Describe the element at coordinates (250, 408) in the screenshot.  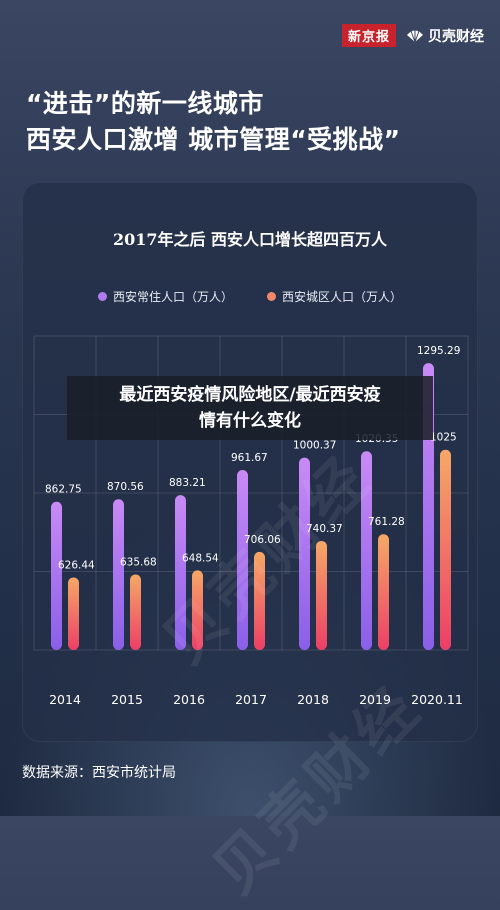
I see `article-title-overlay: 最近西安疫情风险地区/最近西安疫 情有什么变化` at that location.